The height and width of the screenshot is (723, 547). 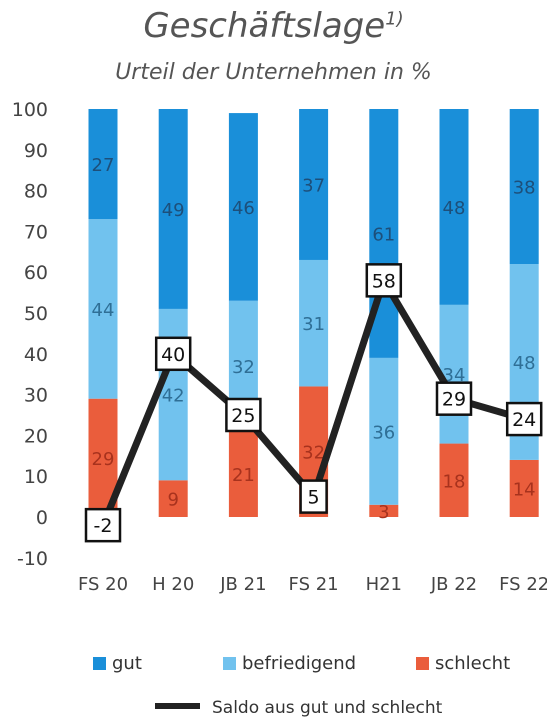 I want to click on saldo-label: 5, so click(x=314, y=498).